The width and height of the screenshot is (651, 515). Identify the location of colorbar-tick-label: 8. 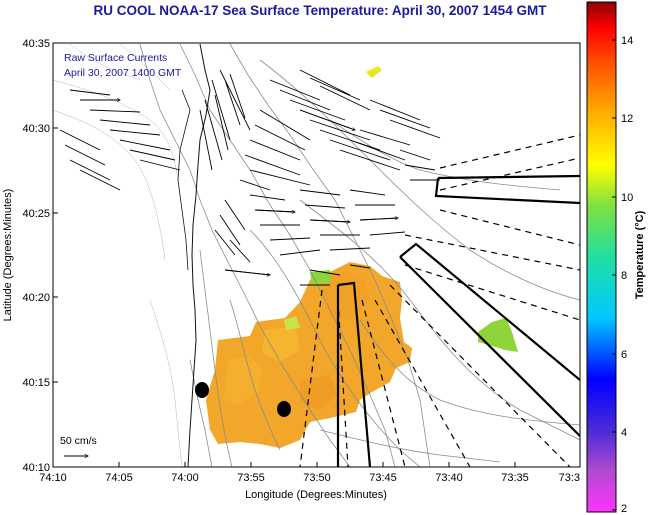
(624, 276).